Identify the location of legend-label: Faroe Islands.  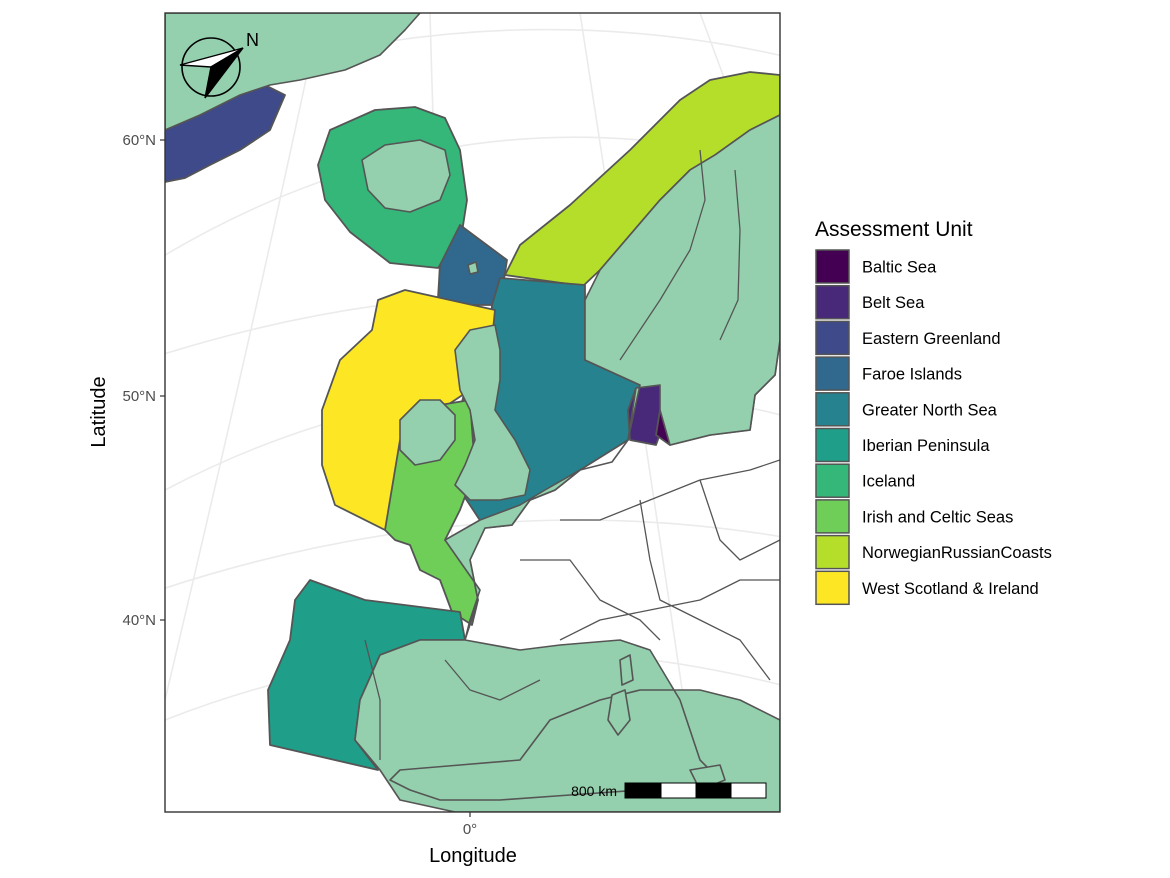
(912, 375).